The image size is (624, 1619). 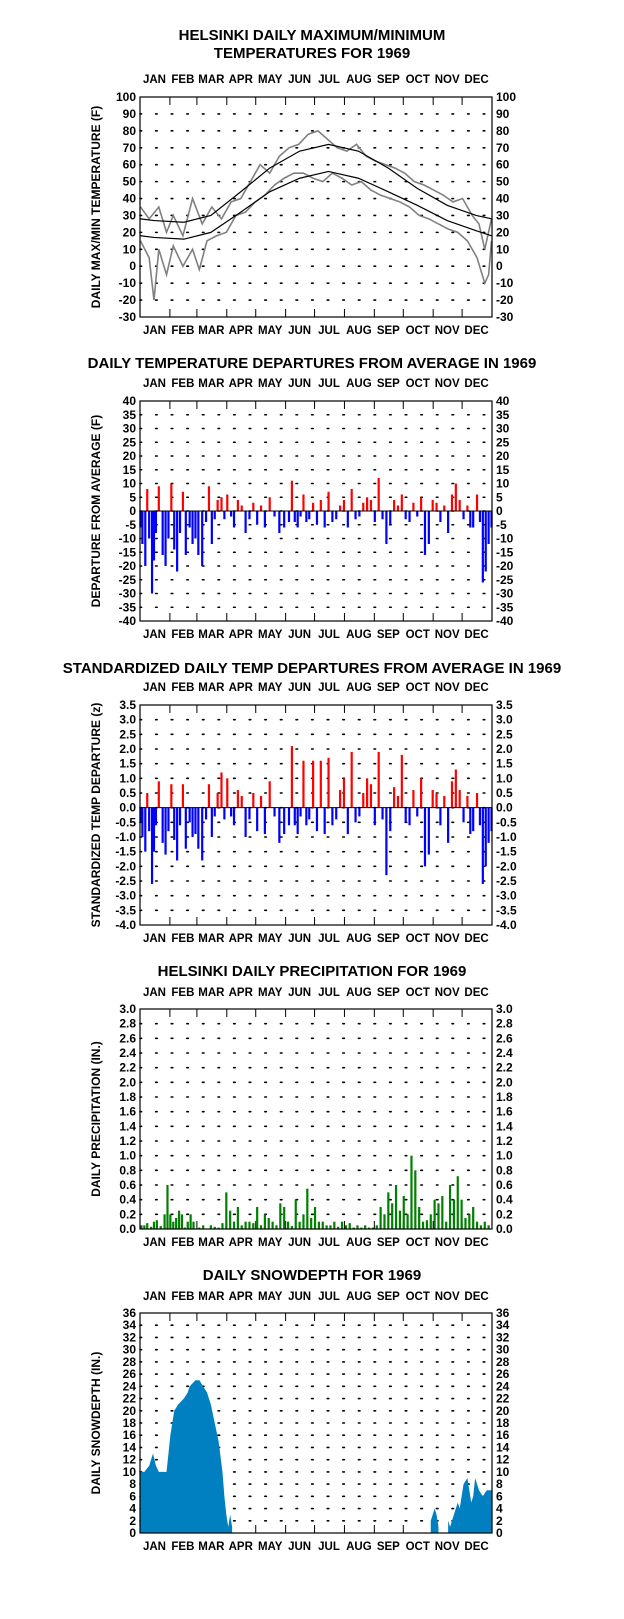 What do you see at coordinates (270, 384) in the screenshot?
I see `chart2-month-label-top: MAY` at bounding box center [270, 384].